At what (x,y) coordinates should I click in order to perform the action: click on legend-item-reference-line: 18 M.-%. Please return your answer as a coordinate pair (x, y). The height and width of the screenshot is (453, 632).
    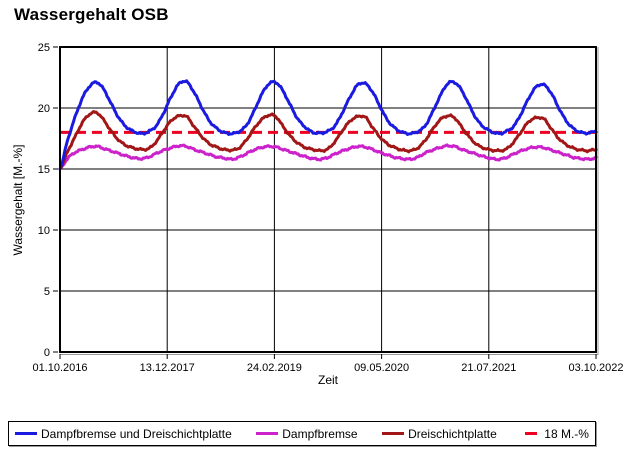
    Looking at the image, I should click on (555, 434).